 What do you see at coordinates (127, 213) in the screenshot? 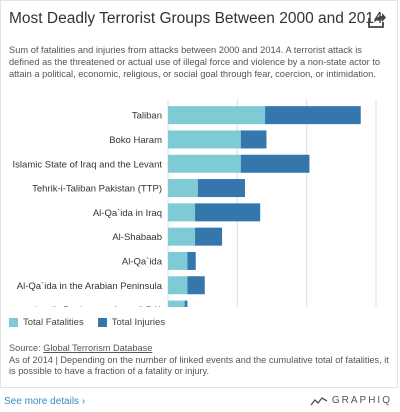
I see `category-label: Al-Qa`ida in Iraq` at bounding box center [127, 213].